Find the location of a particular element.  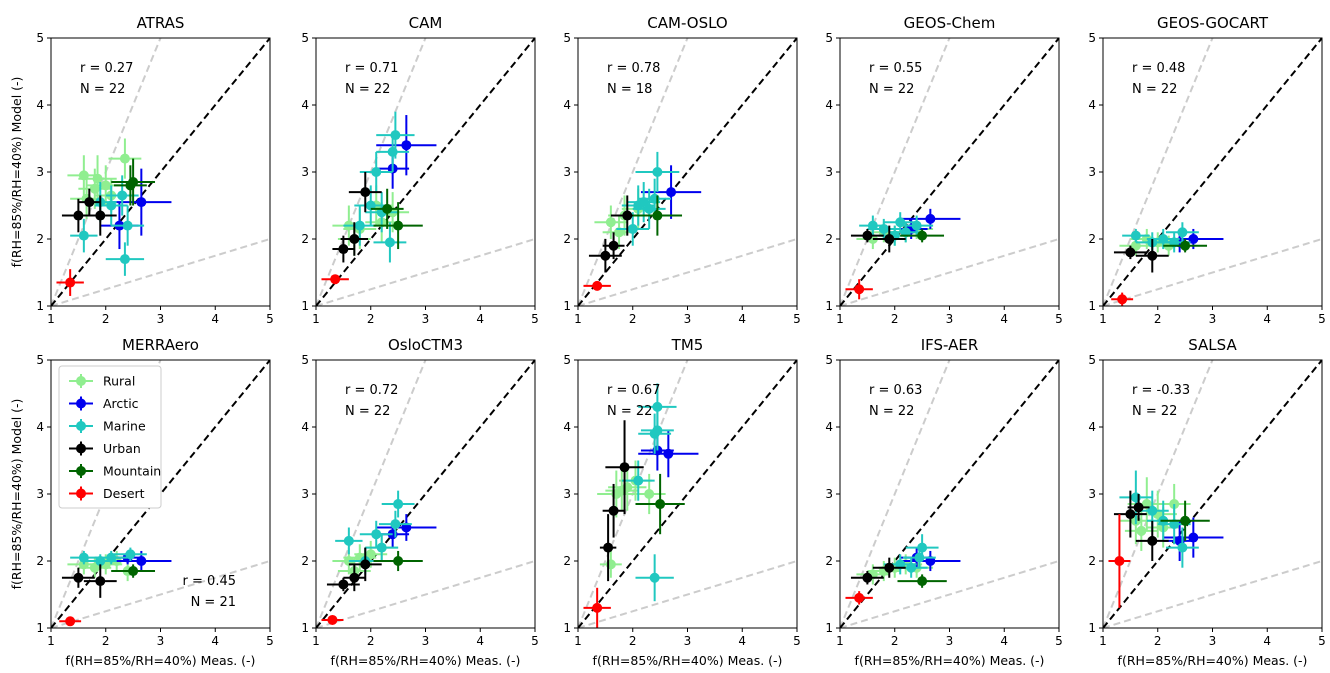

panel-title: ATRAS is located at coordinates (161, 23).